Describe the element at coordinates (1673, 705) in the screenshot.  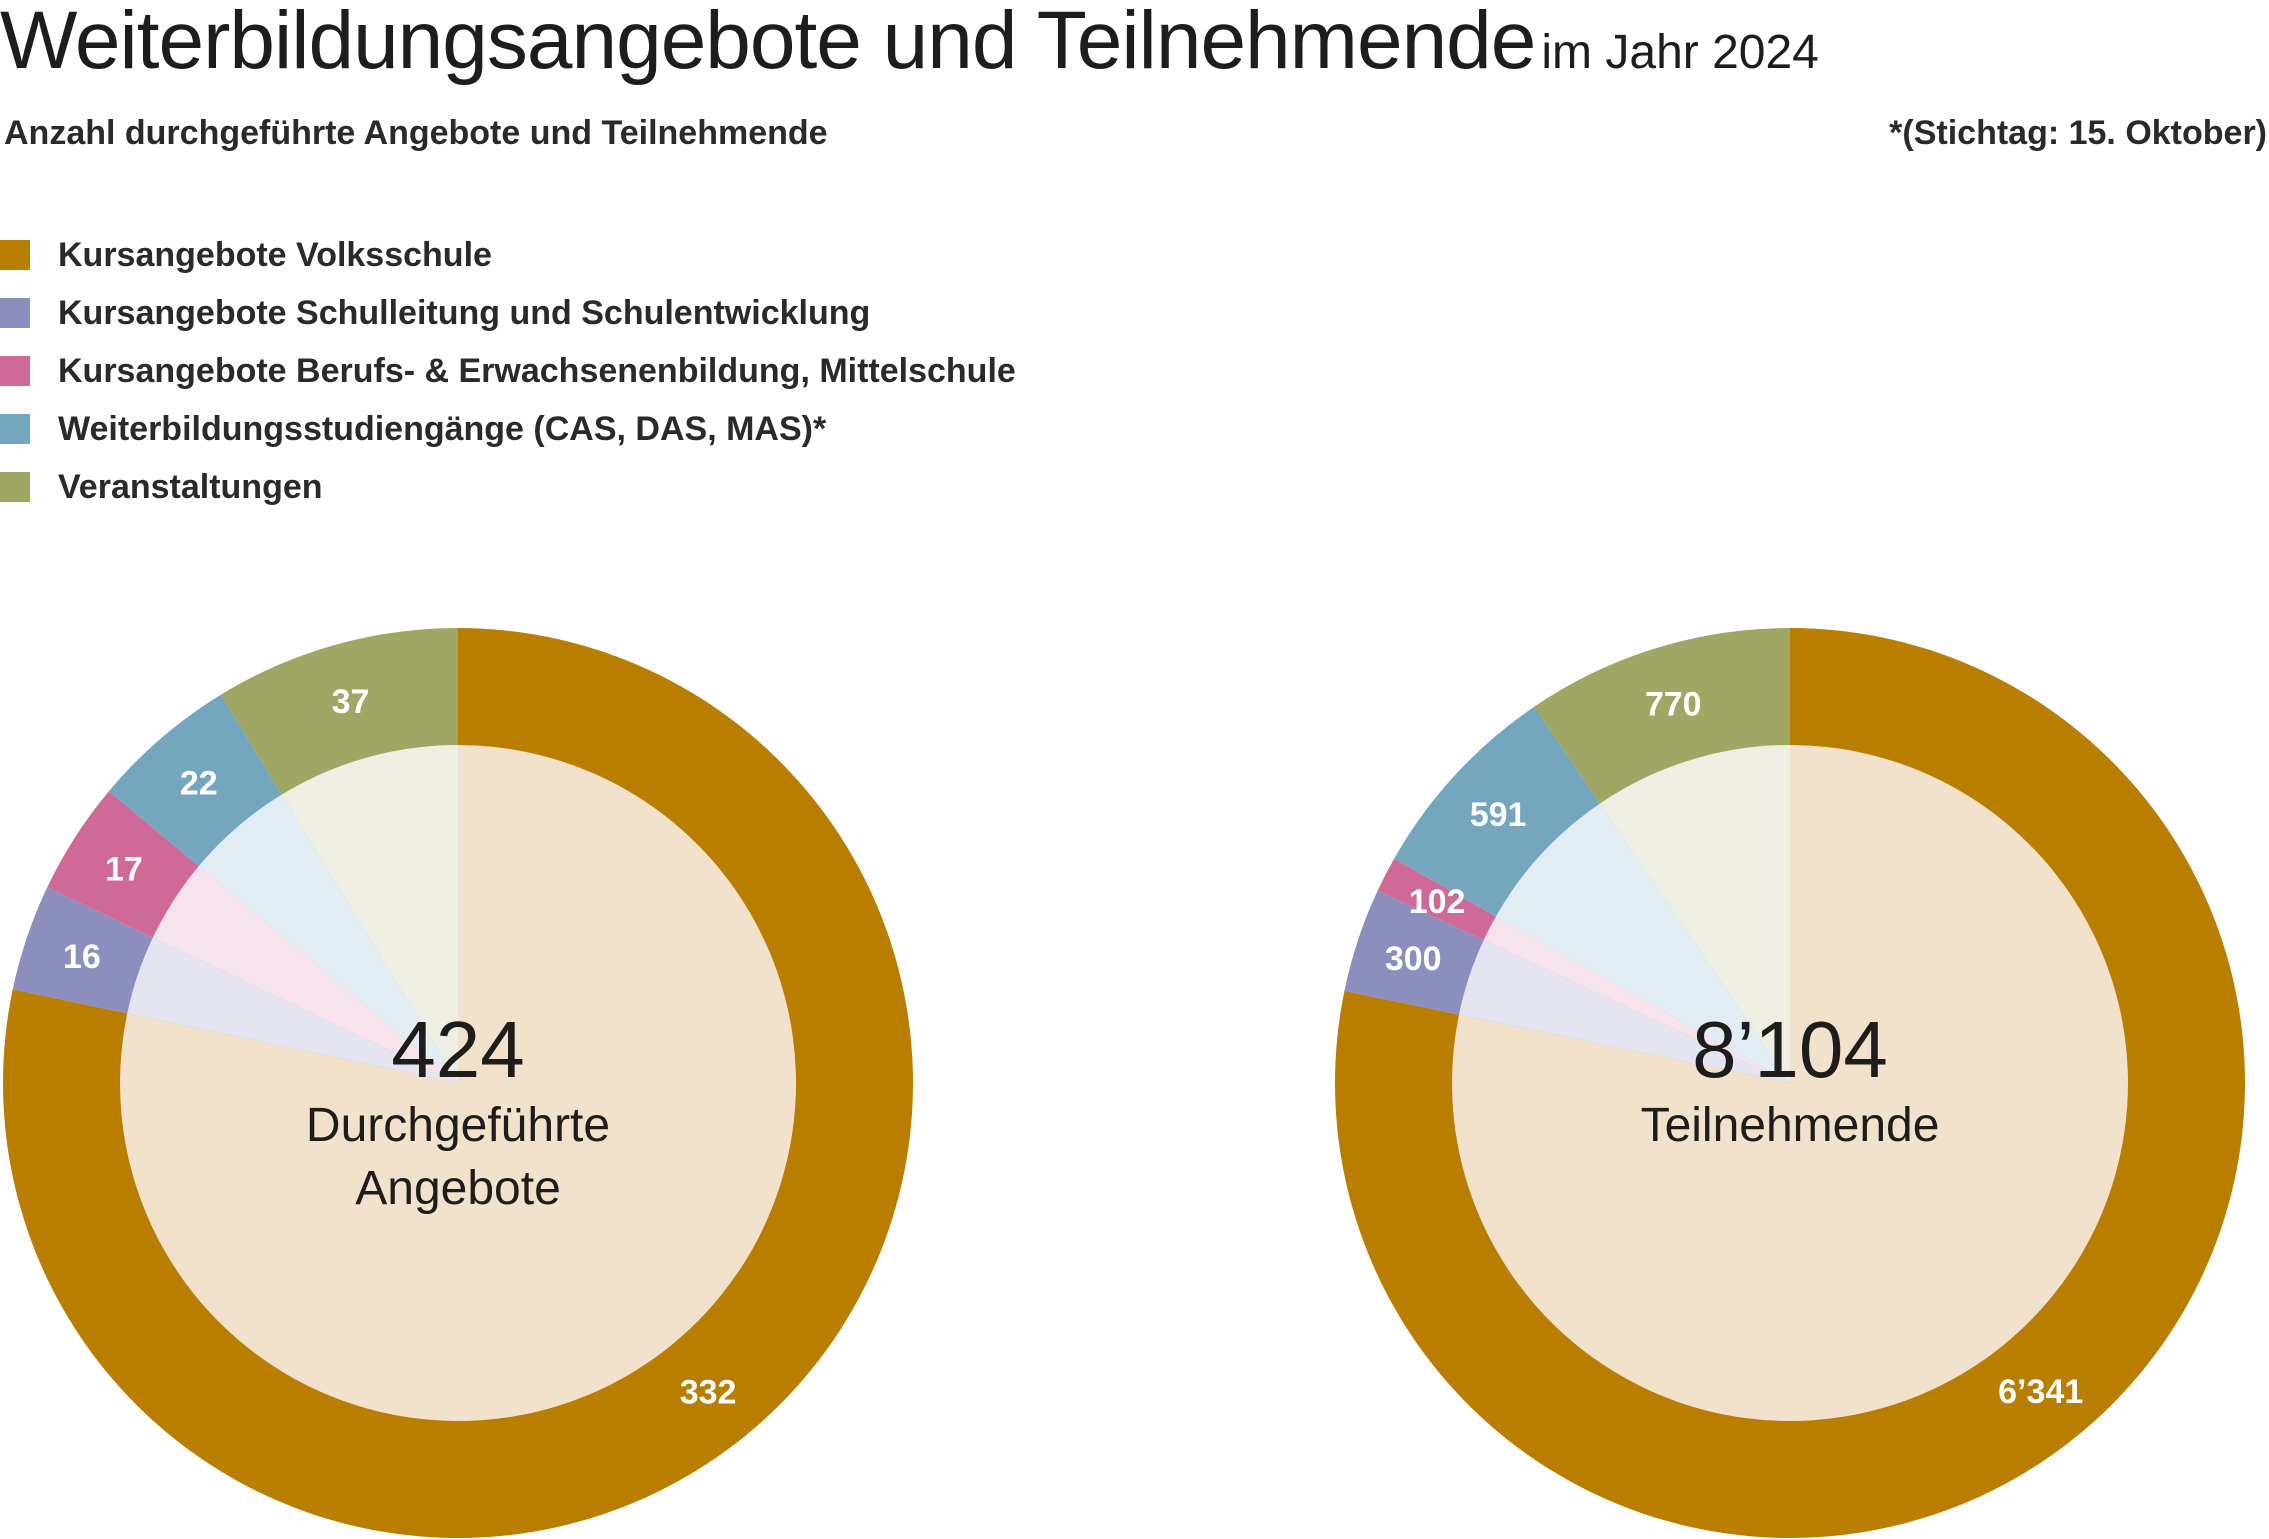
I see `slice-value-label: 770` at that location.